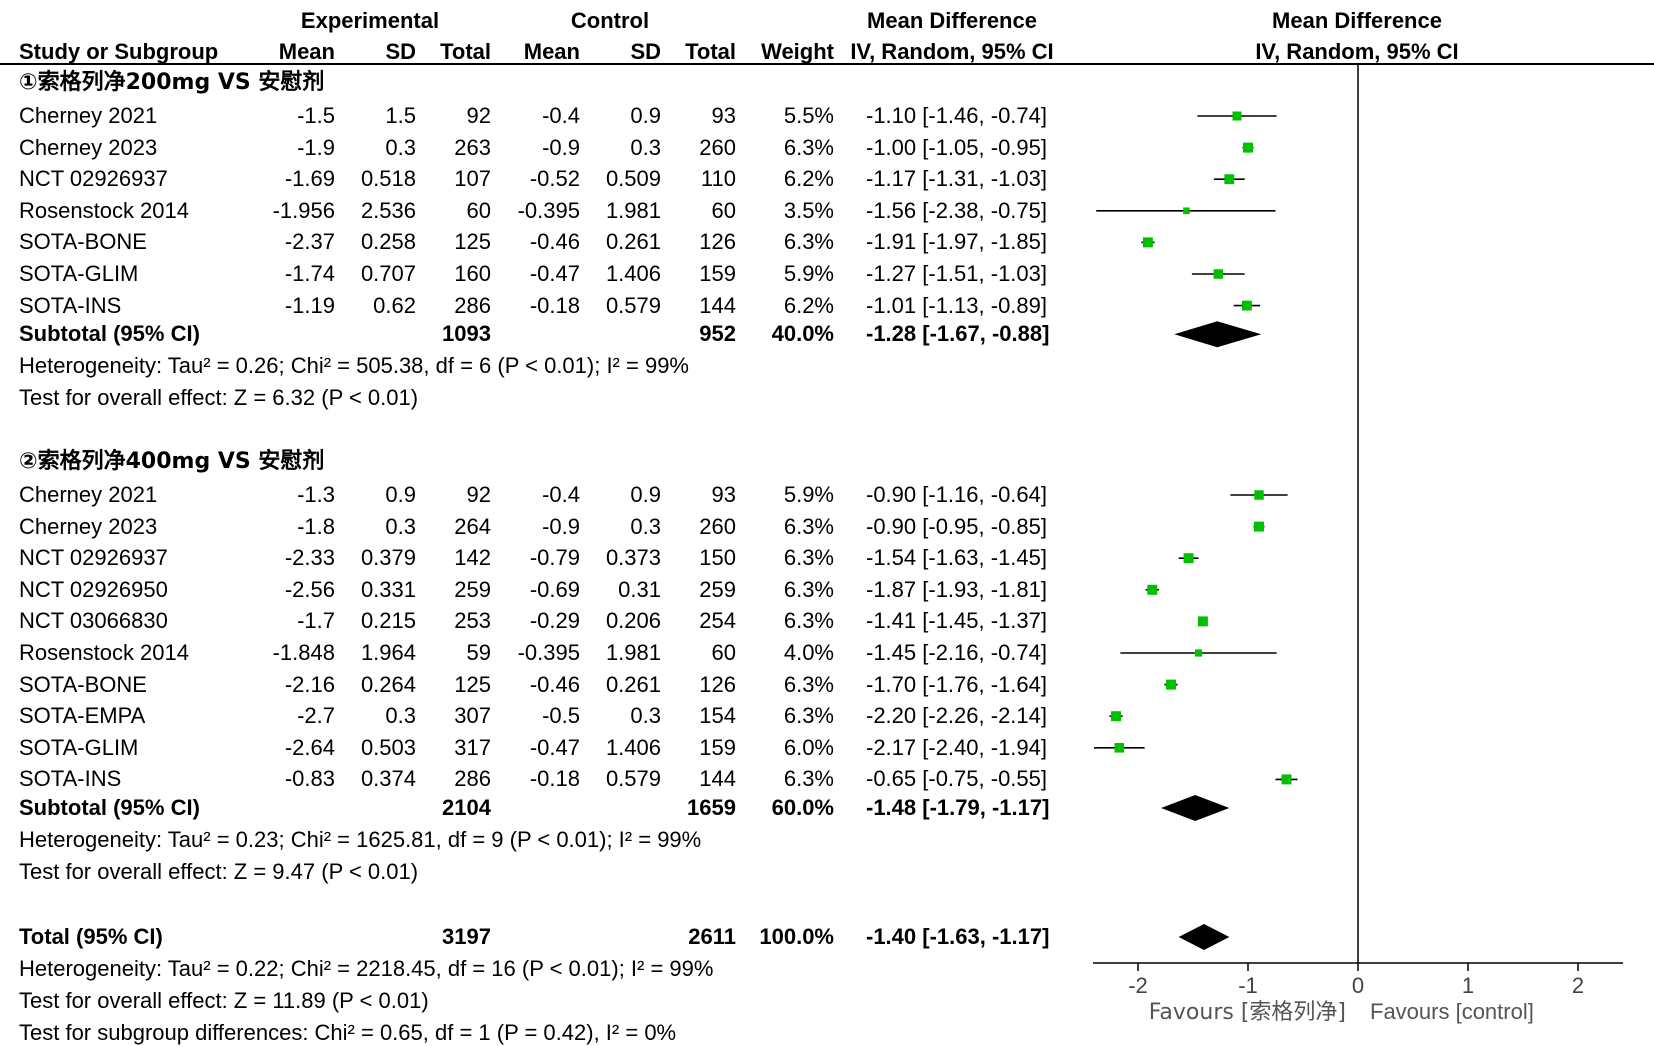  I want to click on cell-c-total: 110, so click(718, 179).